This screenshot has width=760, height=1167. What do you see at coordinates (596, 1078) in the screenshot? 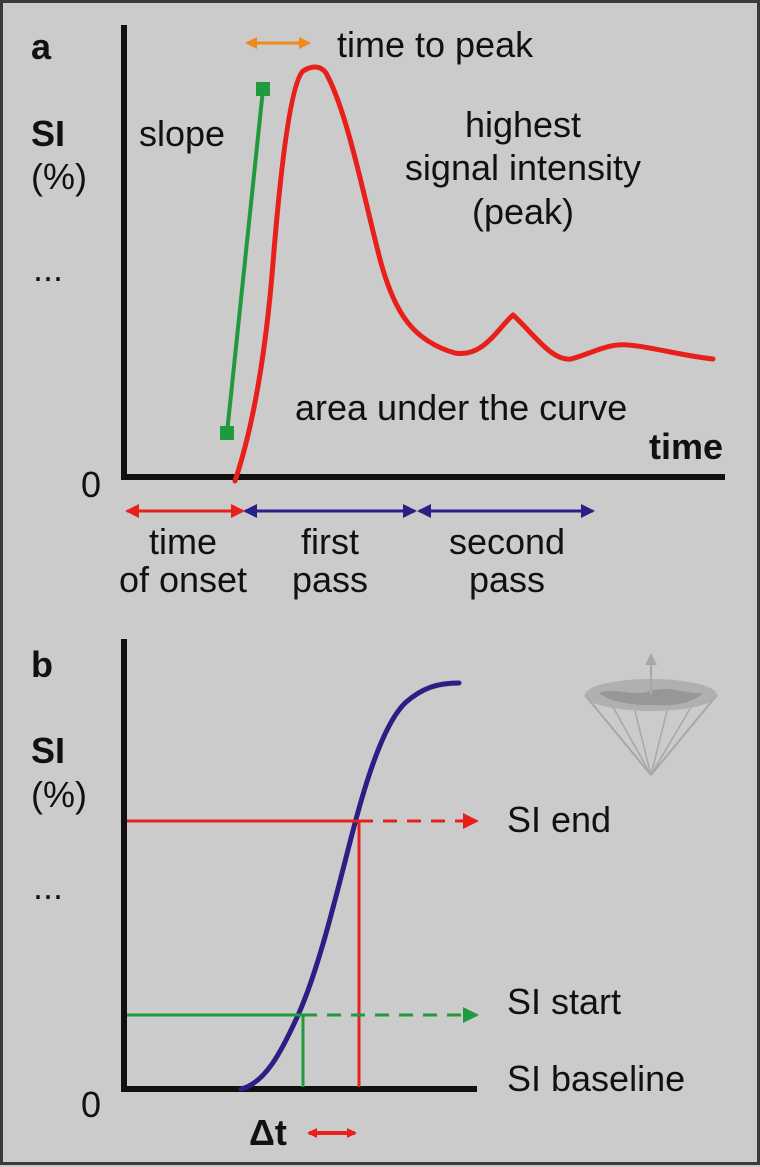
I see `si-baseline-label: SI baseline` at bounding box center [596, 1078].